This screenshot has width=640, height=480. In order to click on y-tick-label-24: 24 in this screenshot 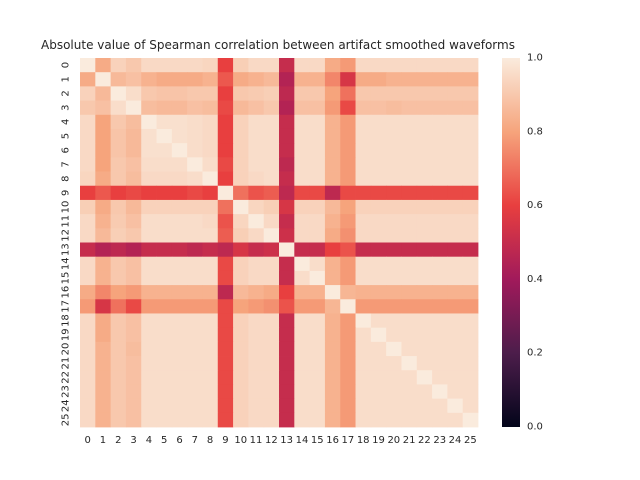, I will do `click(66, 405)`.